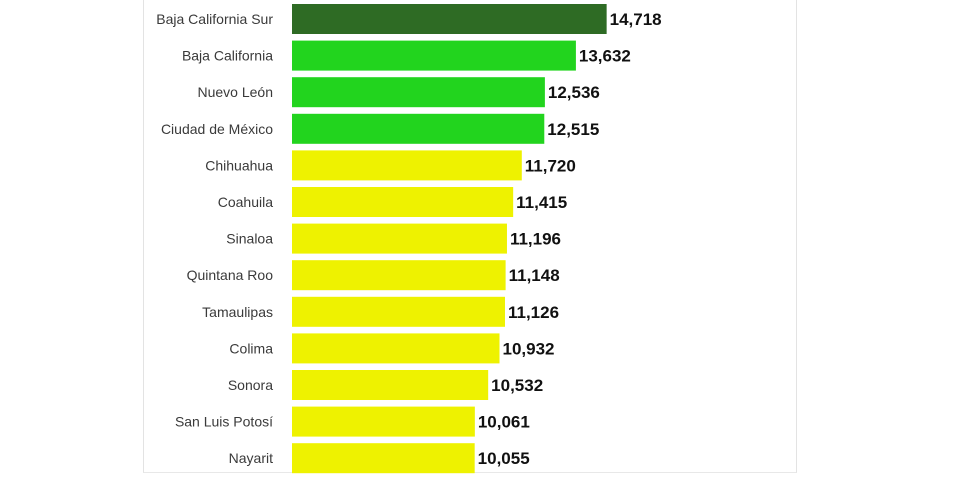 This screenshot has width=972, height=480. I want to click on value-label: 10,932, so click(528, 348).